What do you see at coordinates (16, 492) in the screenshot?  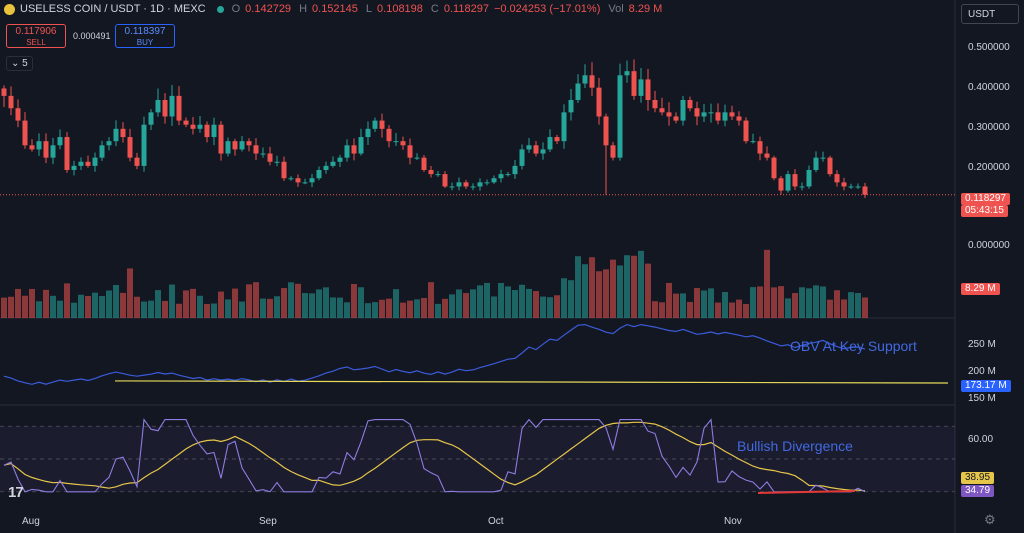 I see `tradingview-logo-icon: 17` at bounding box center [16, 492].